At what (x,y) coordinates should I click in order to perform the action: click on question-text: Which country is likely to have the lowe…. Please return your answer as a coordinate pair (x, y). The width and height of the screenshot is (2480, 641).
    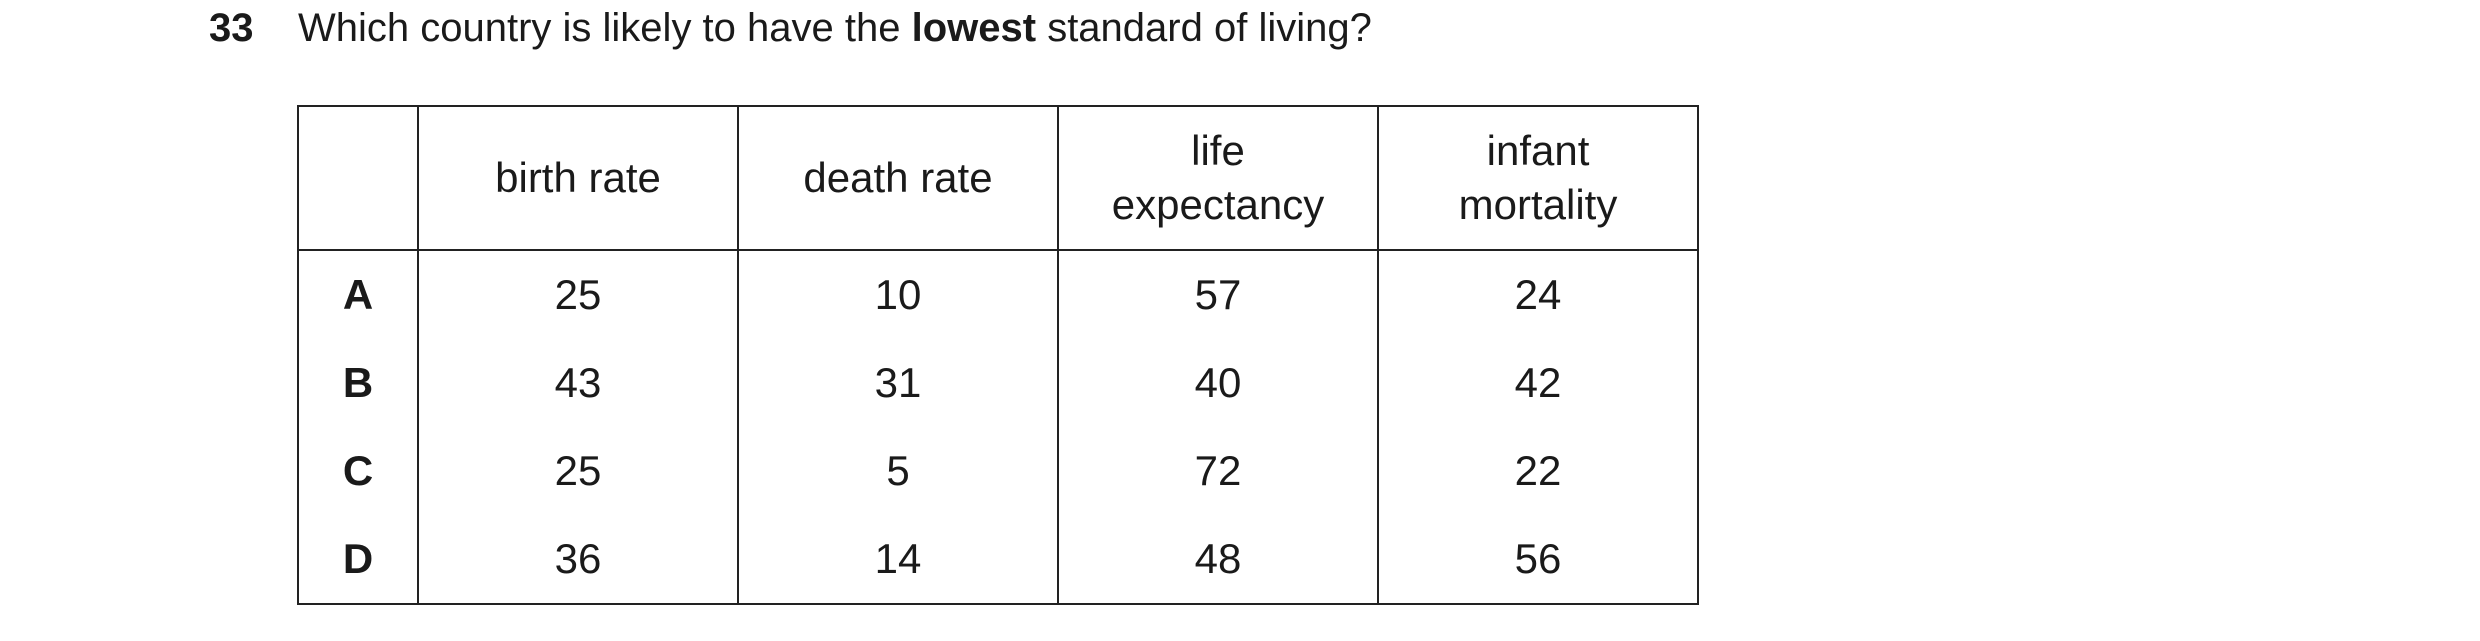
    Looking at the image, I should click on (835, 28).